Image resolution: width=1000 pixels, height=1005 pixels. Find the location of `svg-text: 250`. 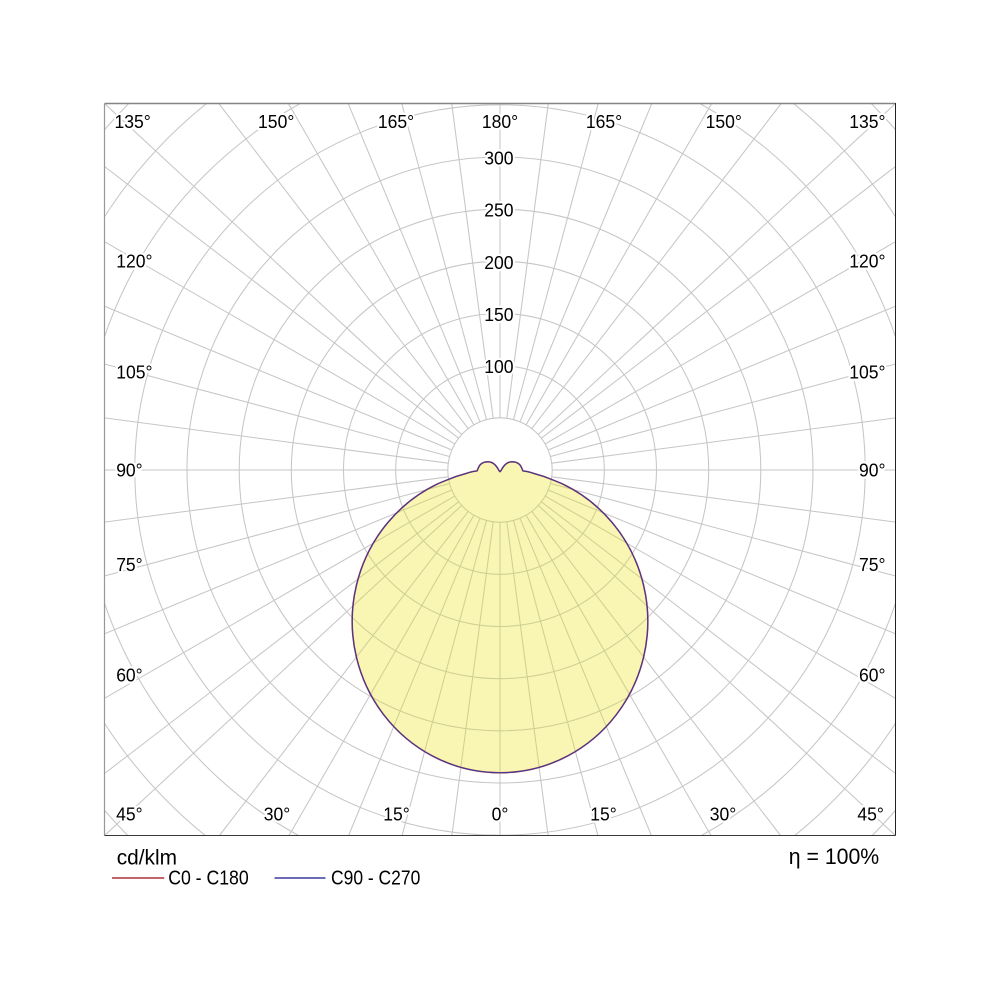

svg-text: 250 is located at coordinates (498, 211).